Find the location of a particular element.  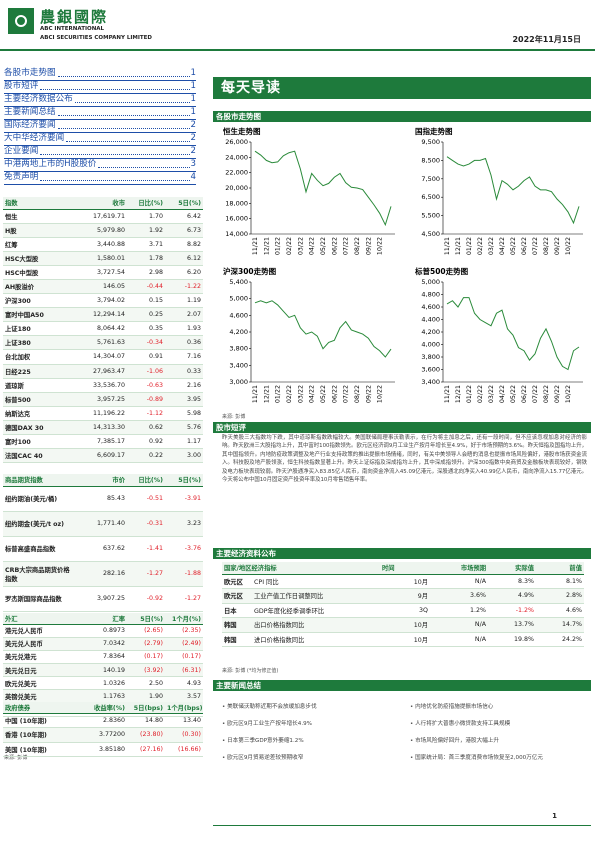

cell: (0.30) is located at coordinates (184, 735).